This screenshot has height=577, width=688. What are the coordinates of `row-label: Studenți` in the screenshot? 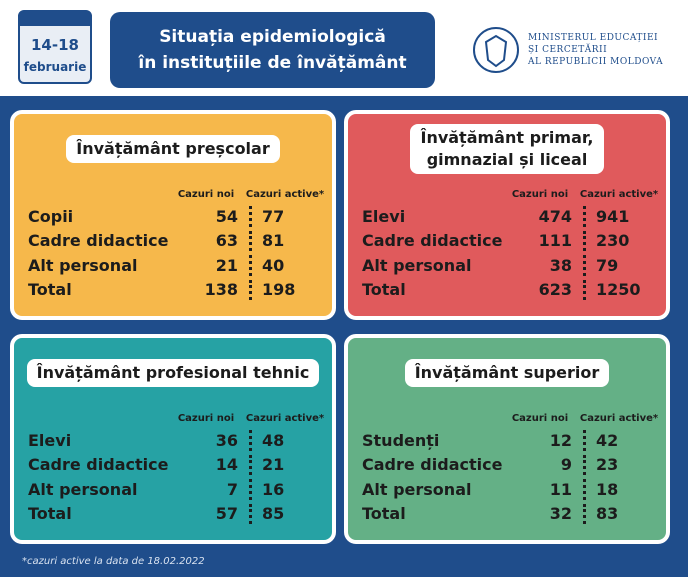 It's located at (401, 440).